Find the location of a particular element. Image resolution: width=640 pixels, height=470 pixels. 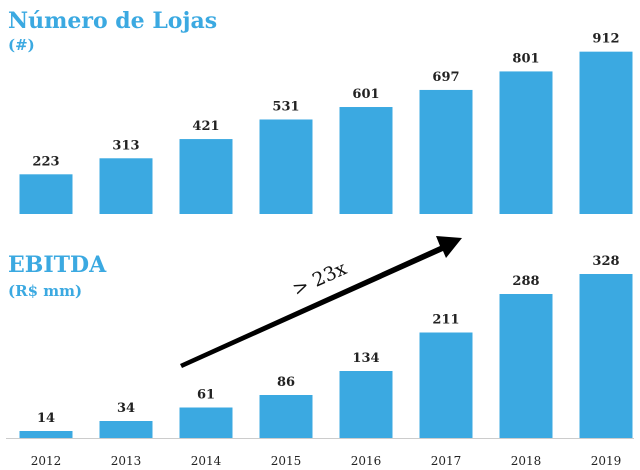

x-tick-label: 2013 is located at coordinates (126, 461).